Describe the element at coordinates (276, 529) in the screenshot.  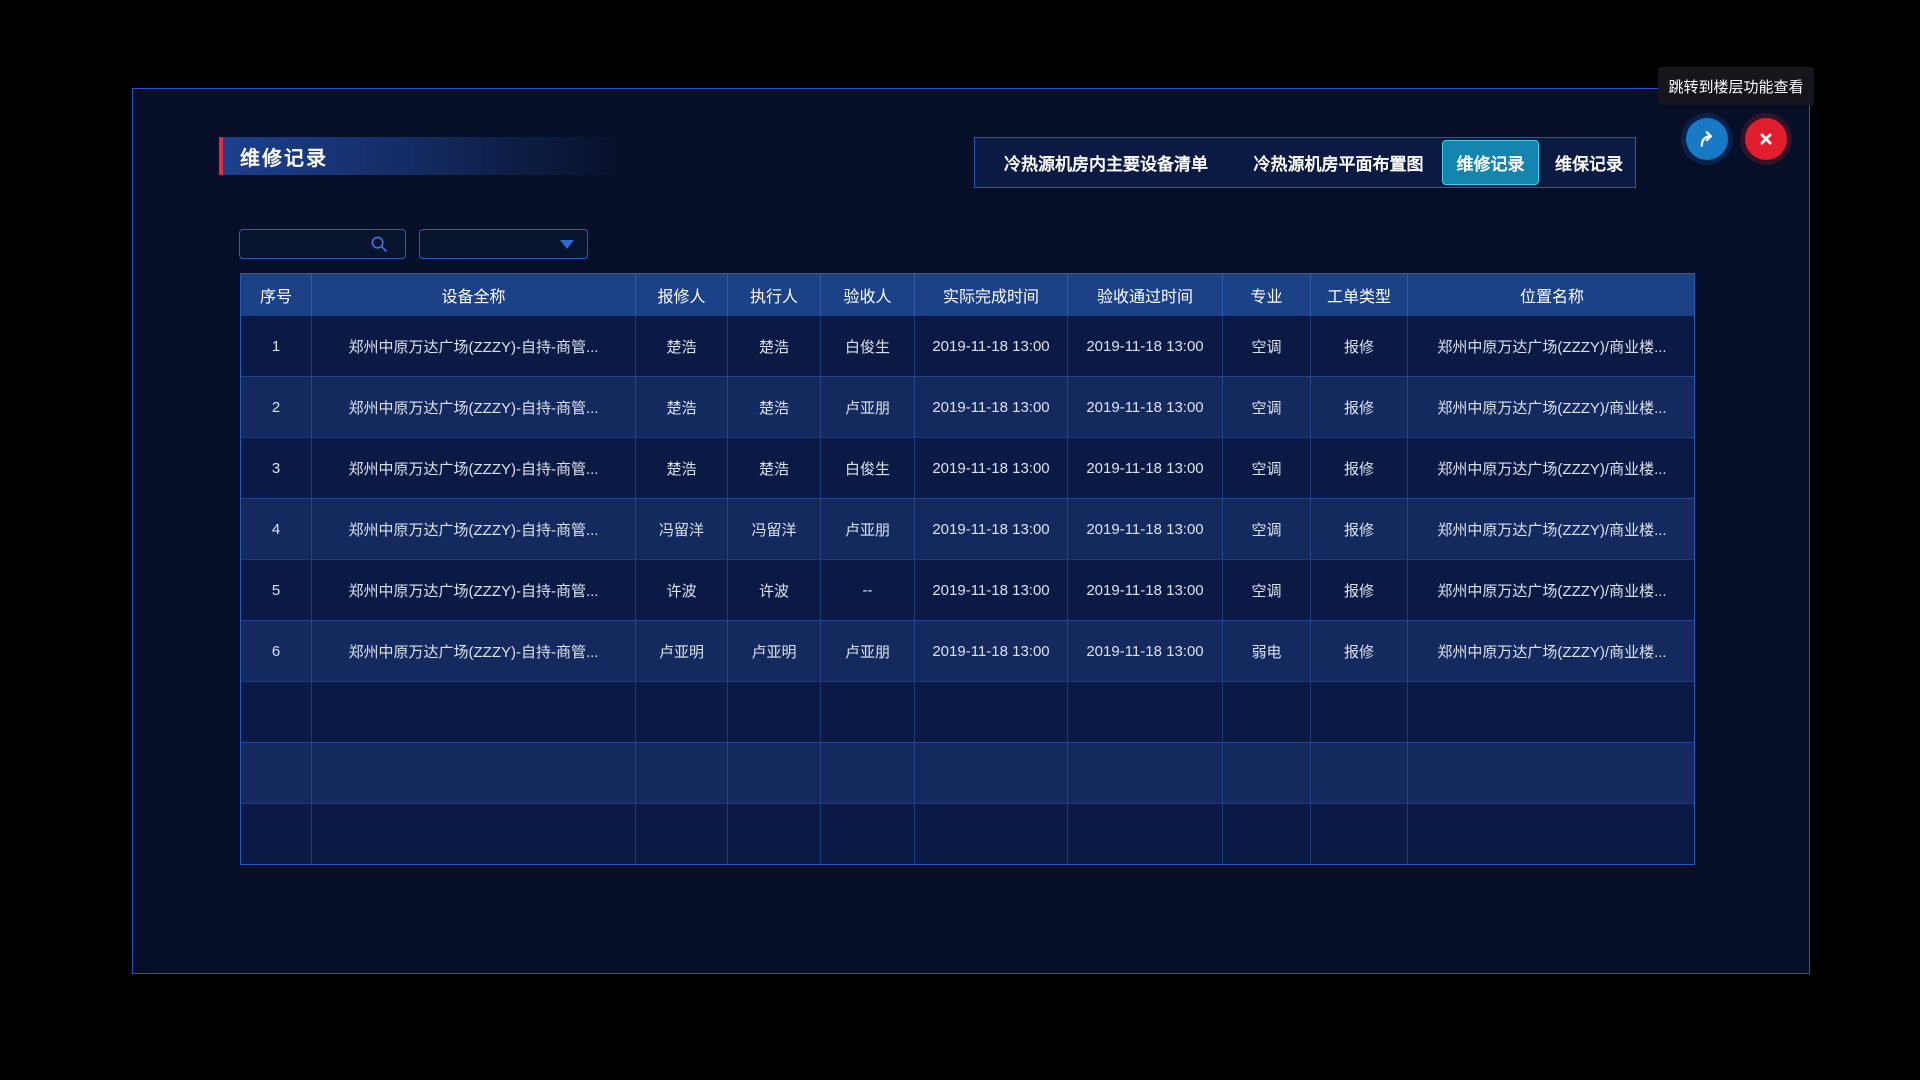
I see `table-cell: 4` at that location.